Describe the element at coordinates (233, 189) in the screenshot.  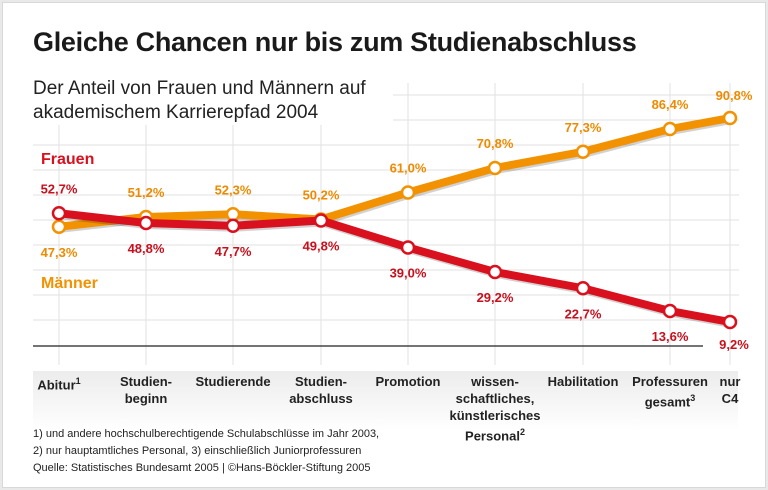
I see `data-label: 52,3%` at that location.